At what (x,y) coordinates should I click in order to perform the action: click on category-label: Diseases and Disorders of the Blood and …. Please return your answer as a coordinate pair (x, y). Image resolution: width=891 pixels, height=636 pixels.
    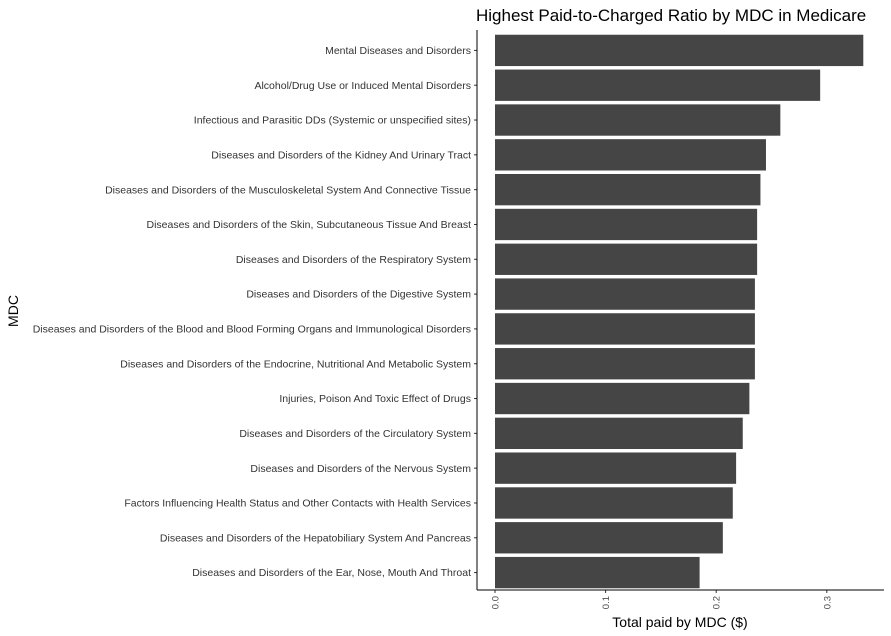
    Looking at the image, I should click on (252, 330).